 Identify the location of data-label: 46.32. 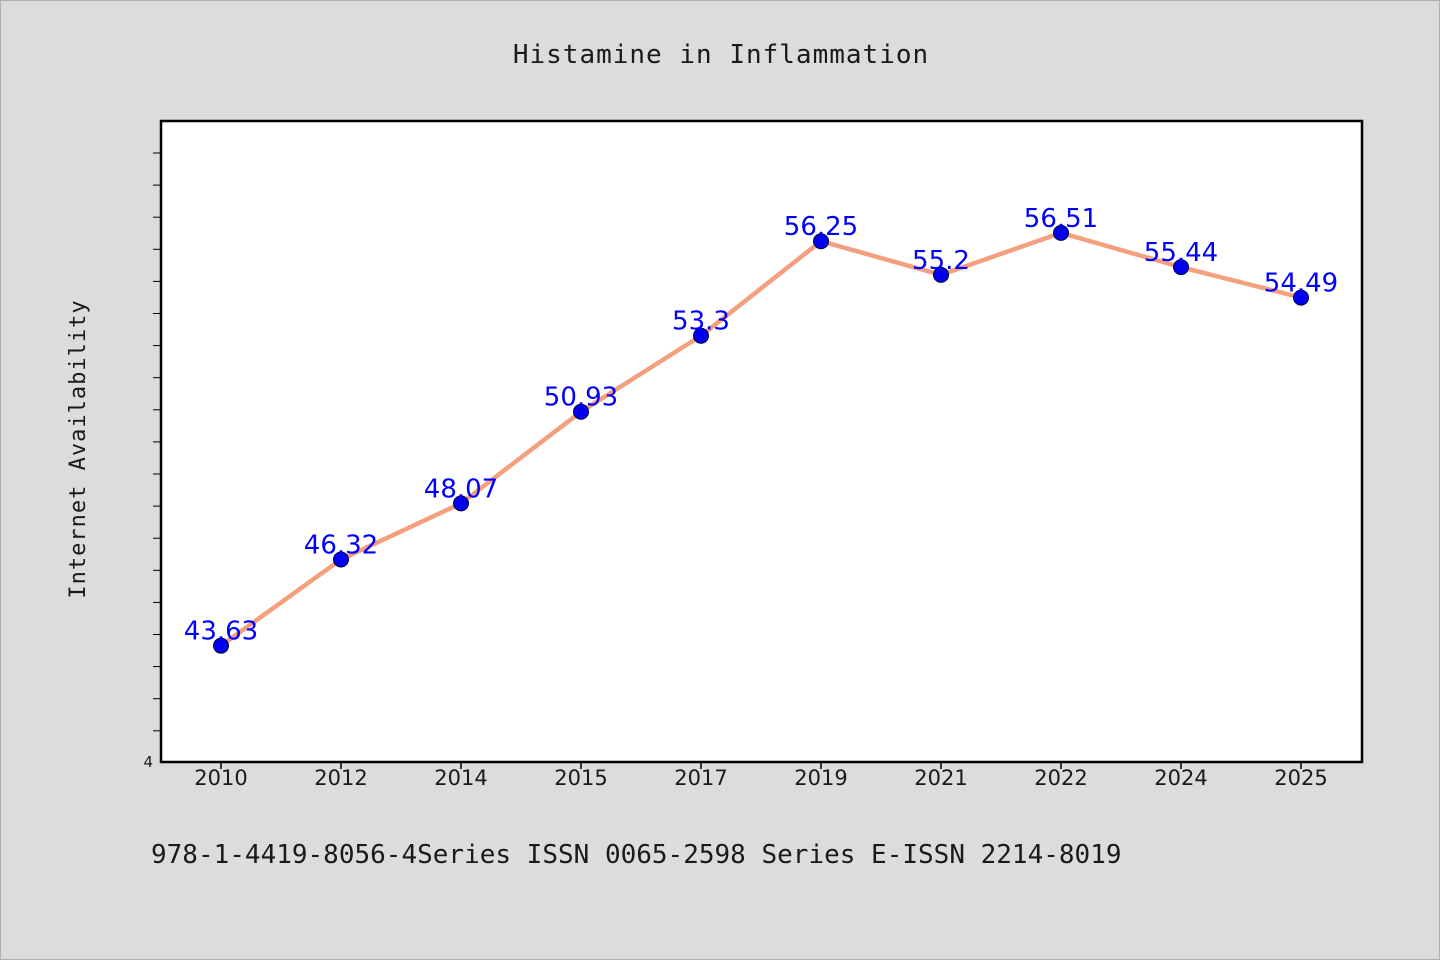
(341, 545).